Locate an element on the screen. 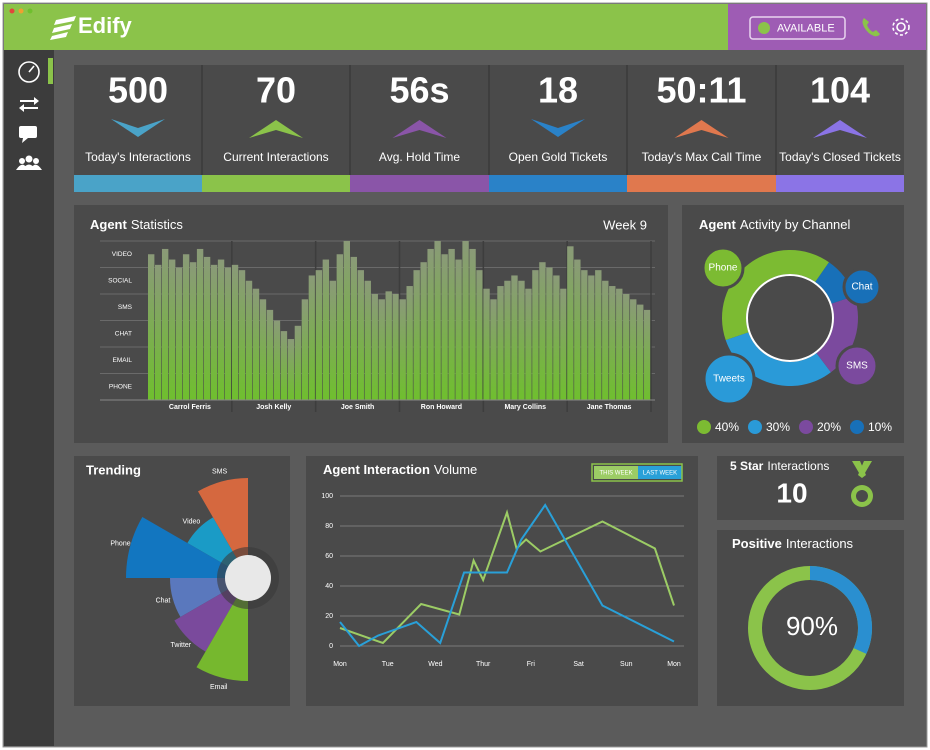 The width and height of the screenshot is (930, 750). kpi-value: 56s is located at coordinates (419, 90).